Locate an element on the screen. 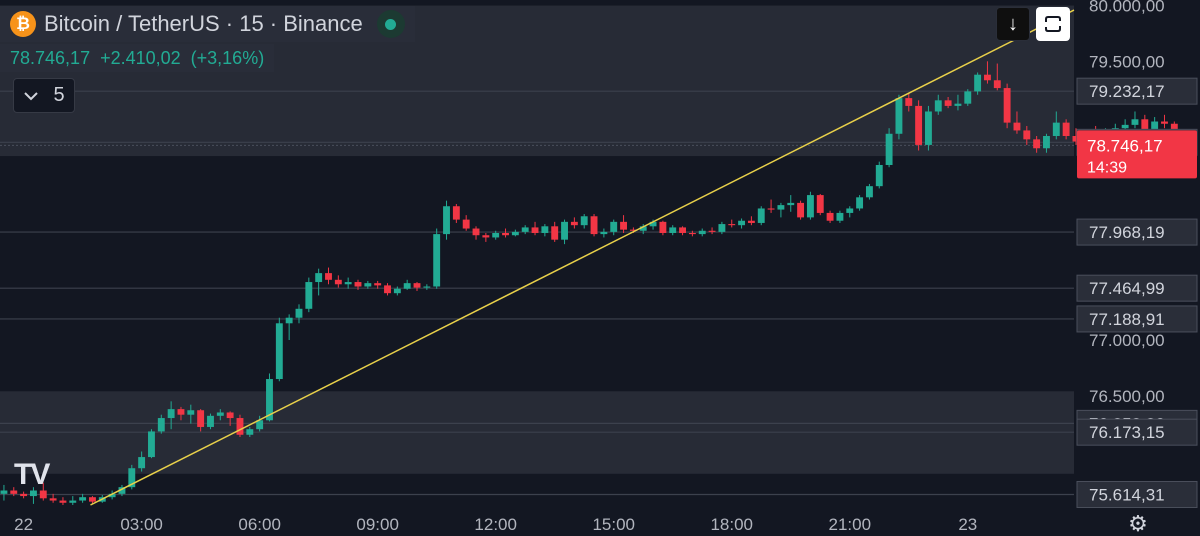 The width and height of the screenshot is (1200, 536). last-price-label-box is located at coordinates (1137, 154).